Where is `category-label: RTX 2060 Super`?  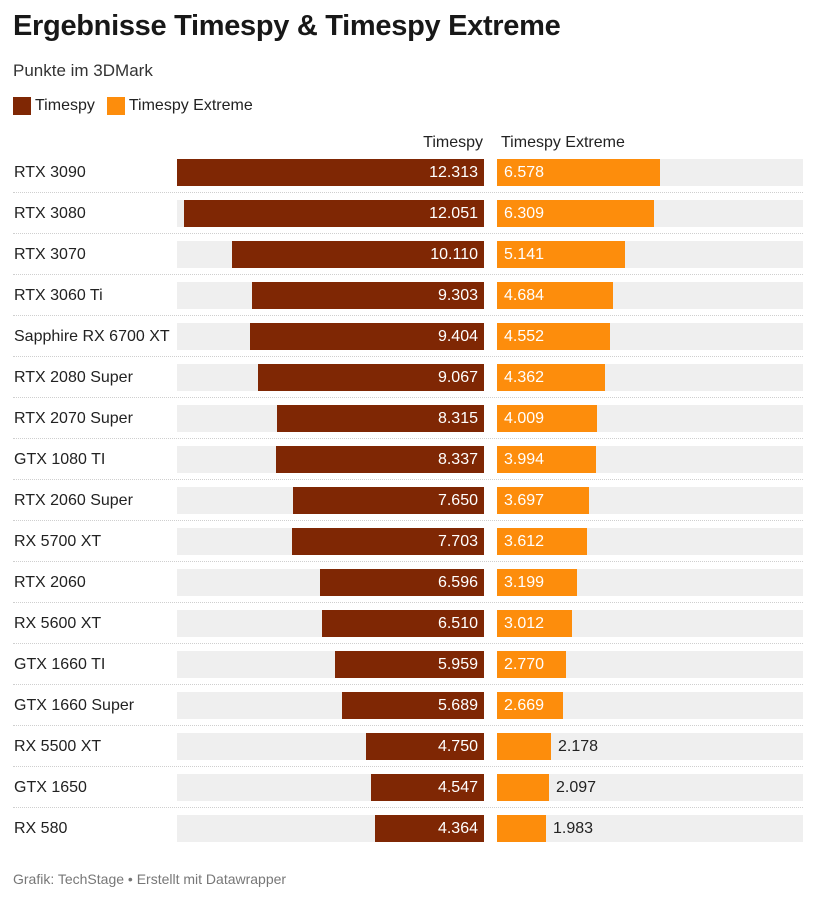
category-label: RTX 2060 Super is located at coordinates (73, 500).